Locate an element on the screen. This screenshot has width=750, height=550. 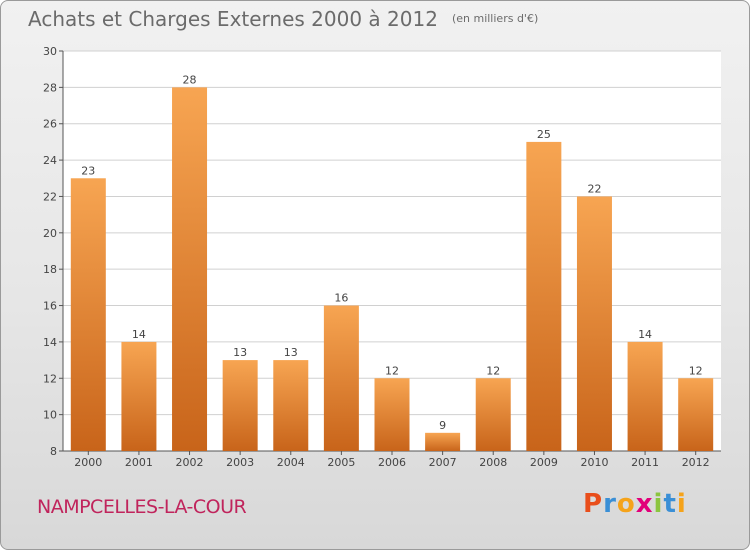
y-tick-label: 22 is located at coordinates (50, 196).